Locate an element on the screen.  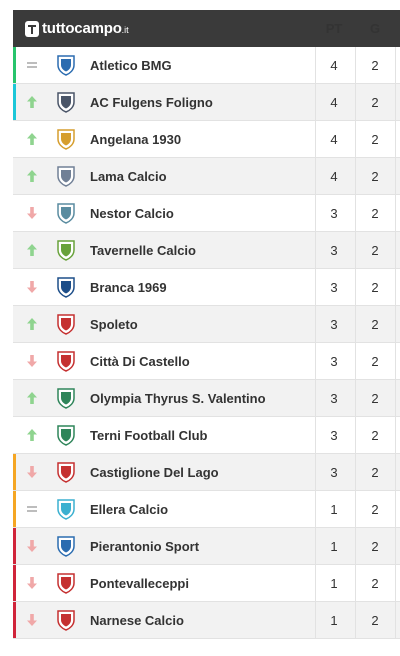
table-row: Lama Calcio 4 2 is located at coordinates (206, 176).